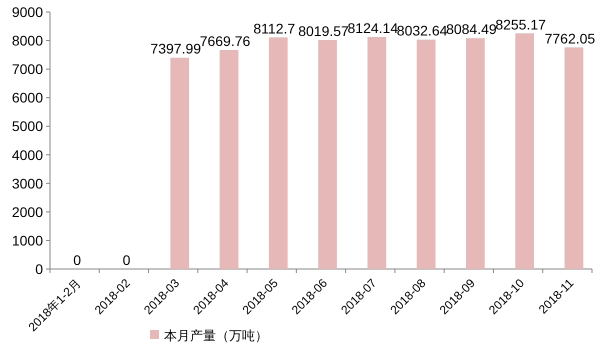 This screenshot has width=603, height=364. Describe the element at coordinates (28, 183) in the screenshot. I see `y-tick-label: 3000` at that location.